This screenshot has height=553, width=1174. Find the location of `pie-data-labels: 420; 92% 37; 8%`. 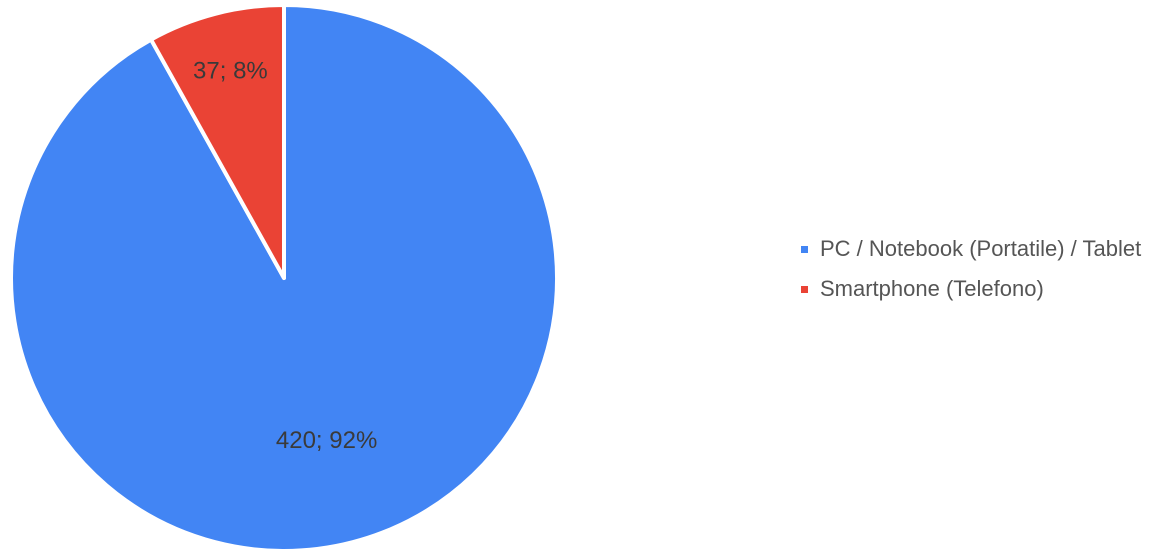

pie-data-labels: 420; 92% 37; 8% is located at coordinates (285, 255).